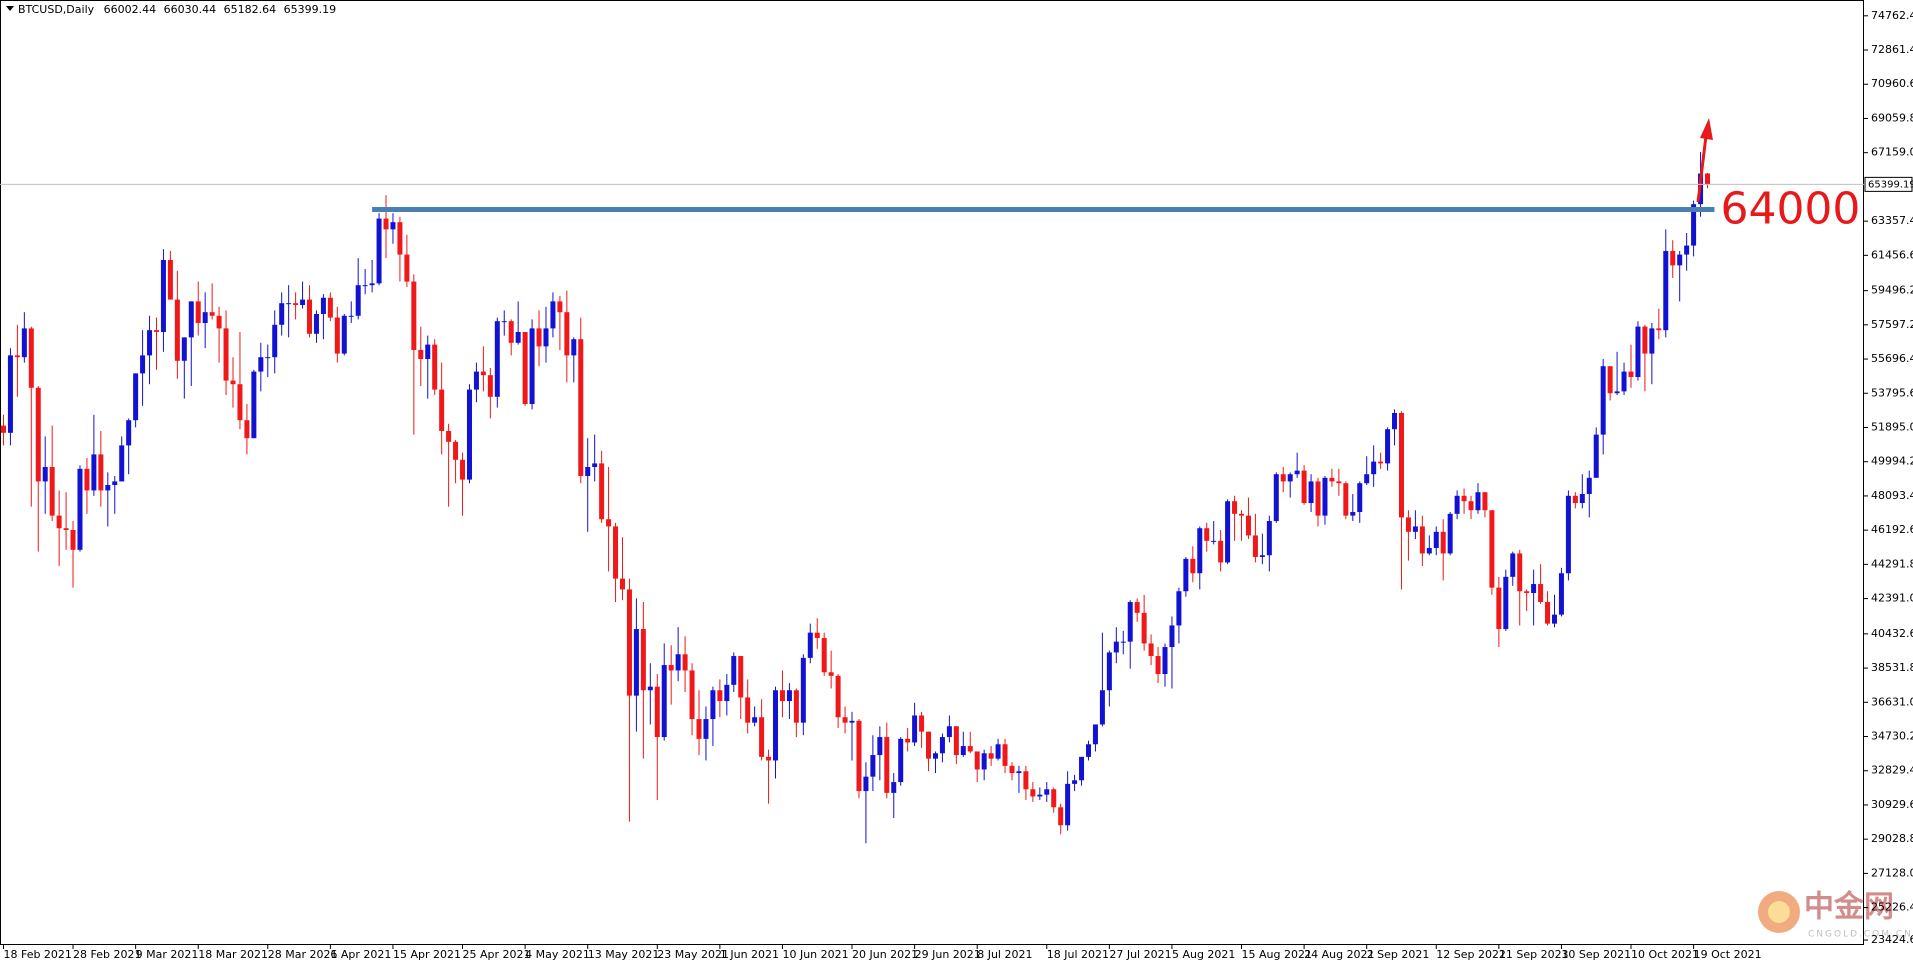 The height and width of the screenshot is (962, 1913). Describe the element at coordinates (1471, 954) in the screenshot. I see `x-tick-label: 12 Sep 2021` at that location.